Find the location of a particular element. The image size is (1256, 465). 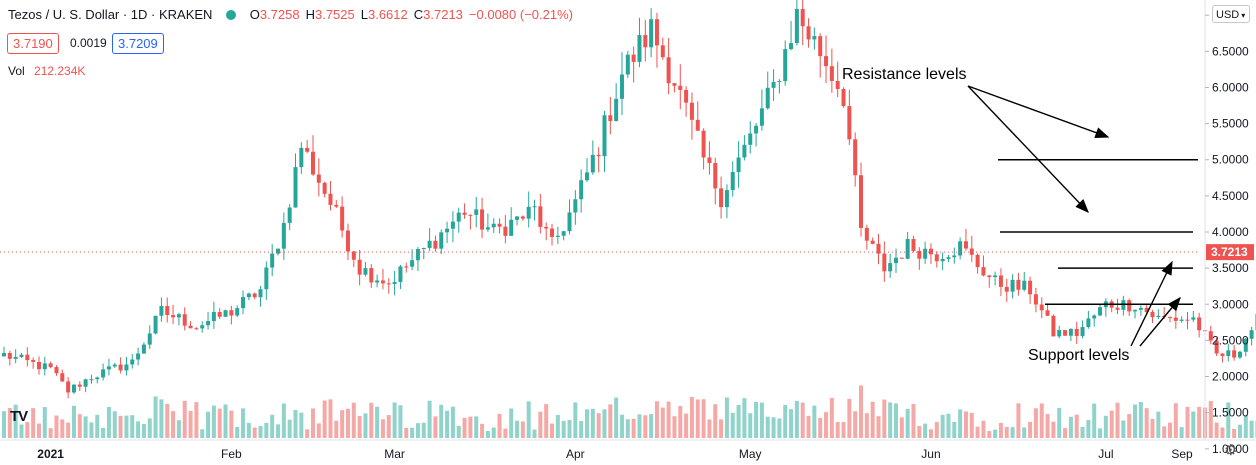

support-label: Support levels is located at coordinates (1078, 355).